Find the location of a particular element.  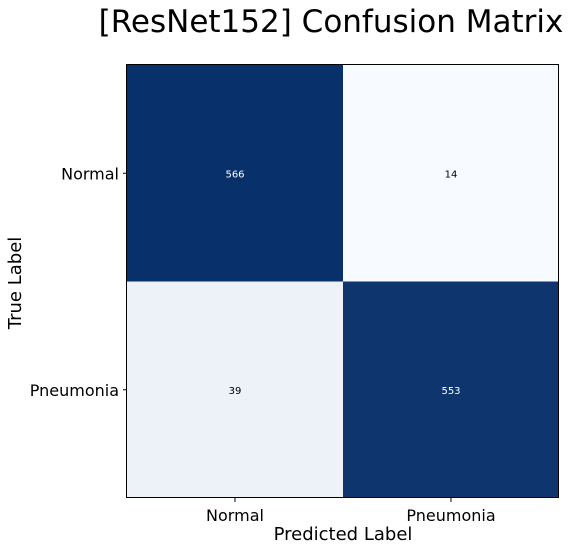

cell-value-label: 39 is located at coordinates (235, 391).